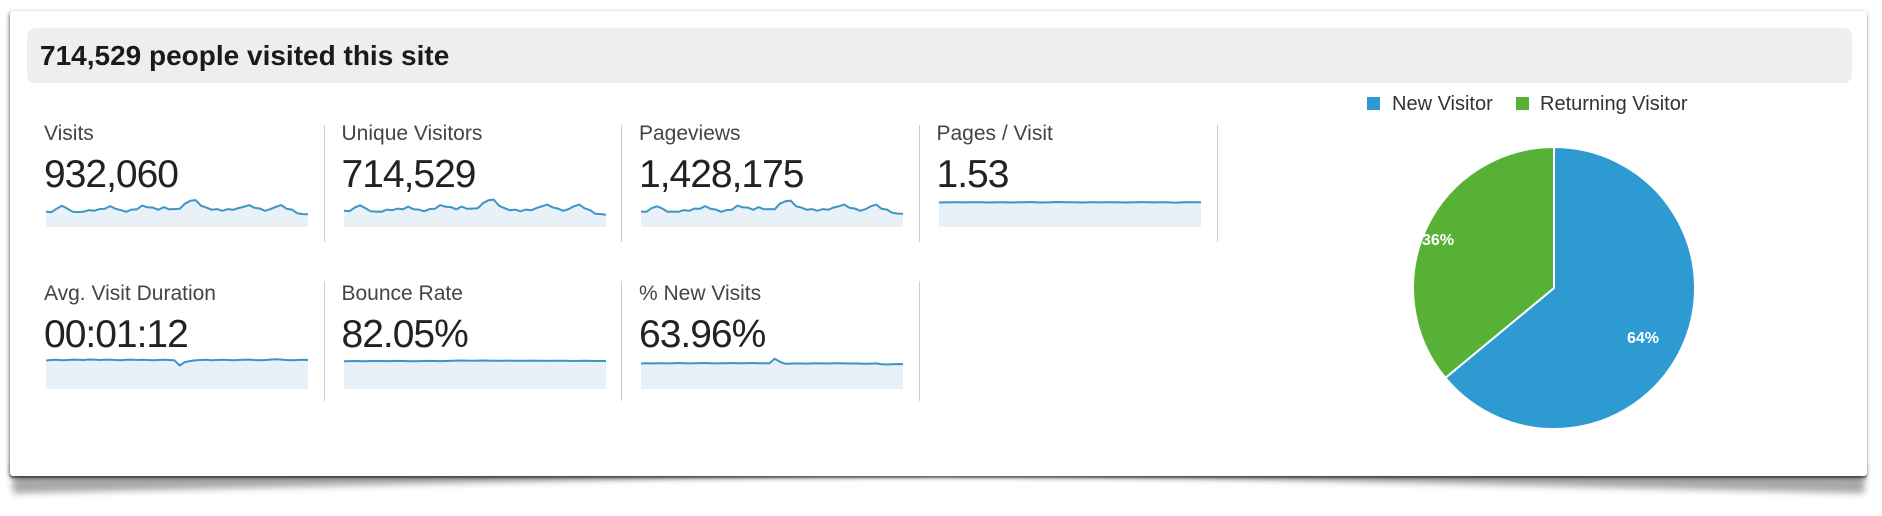 The width and height of the screenshot is (1882, 516). What do you see at coordinates (1438, 240) in the screenshot?
I see `svg-text: 36%` at bounding box center [1438, 240].